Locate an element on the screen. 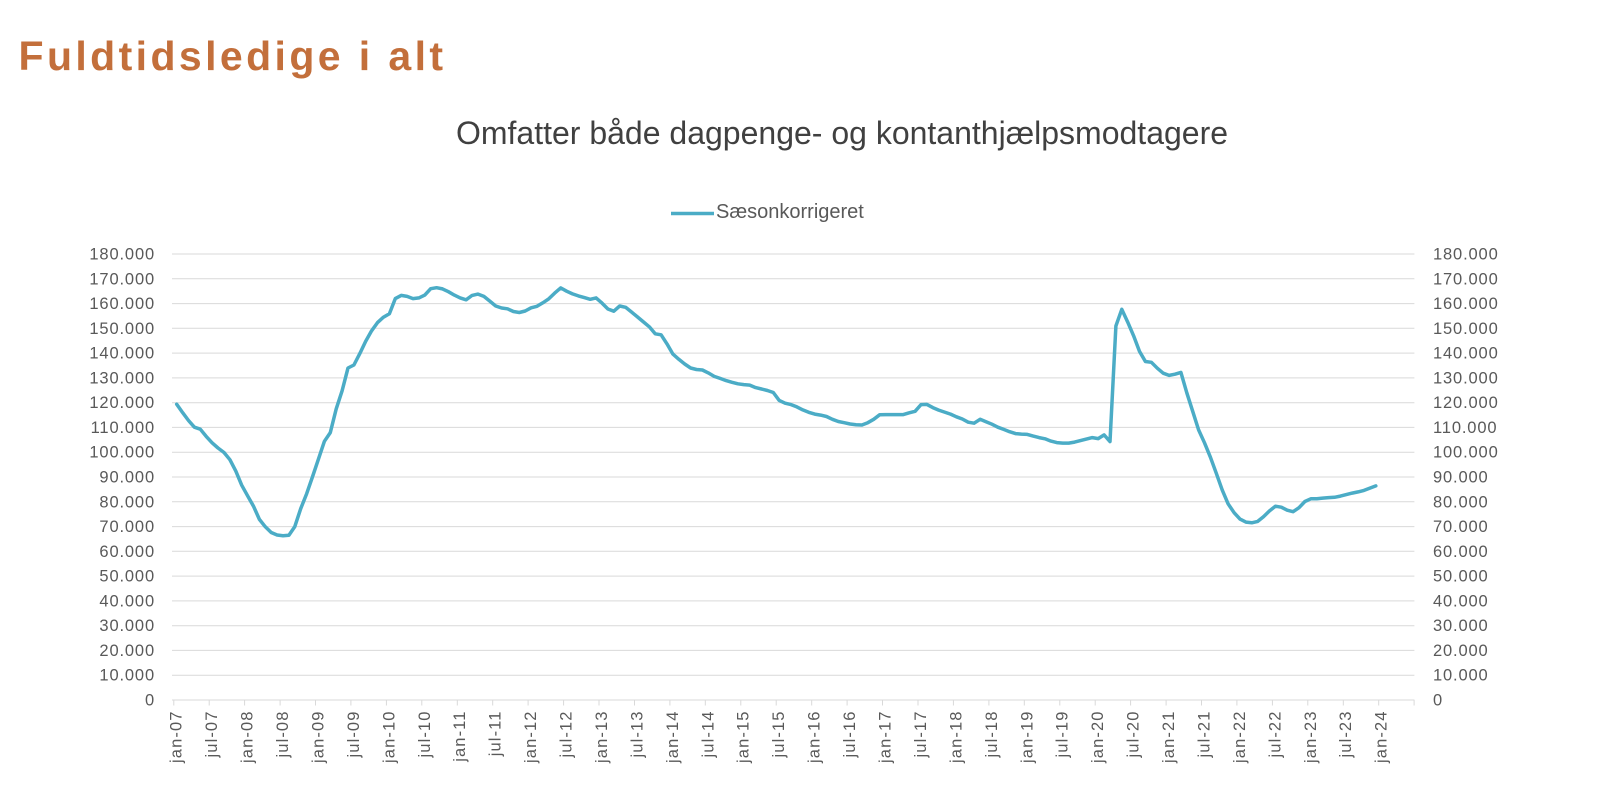 The image size is (1600, 800). svg-text: jan-10 is located at coordinates (389, 737).